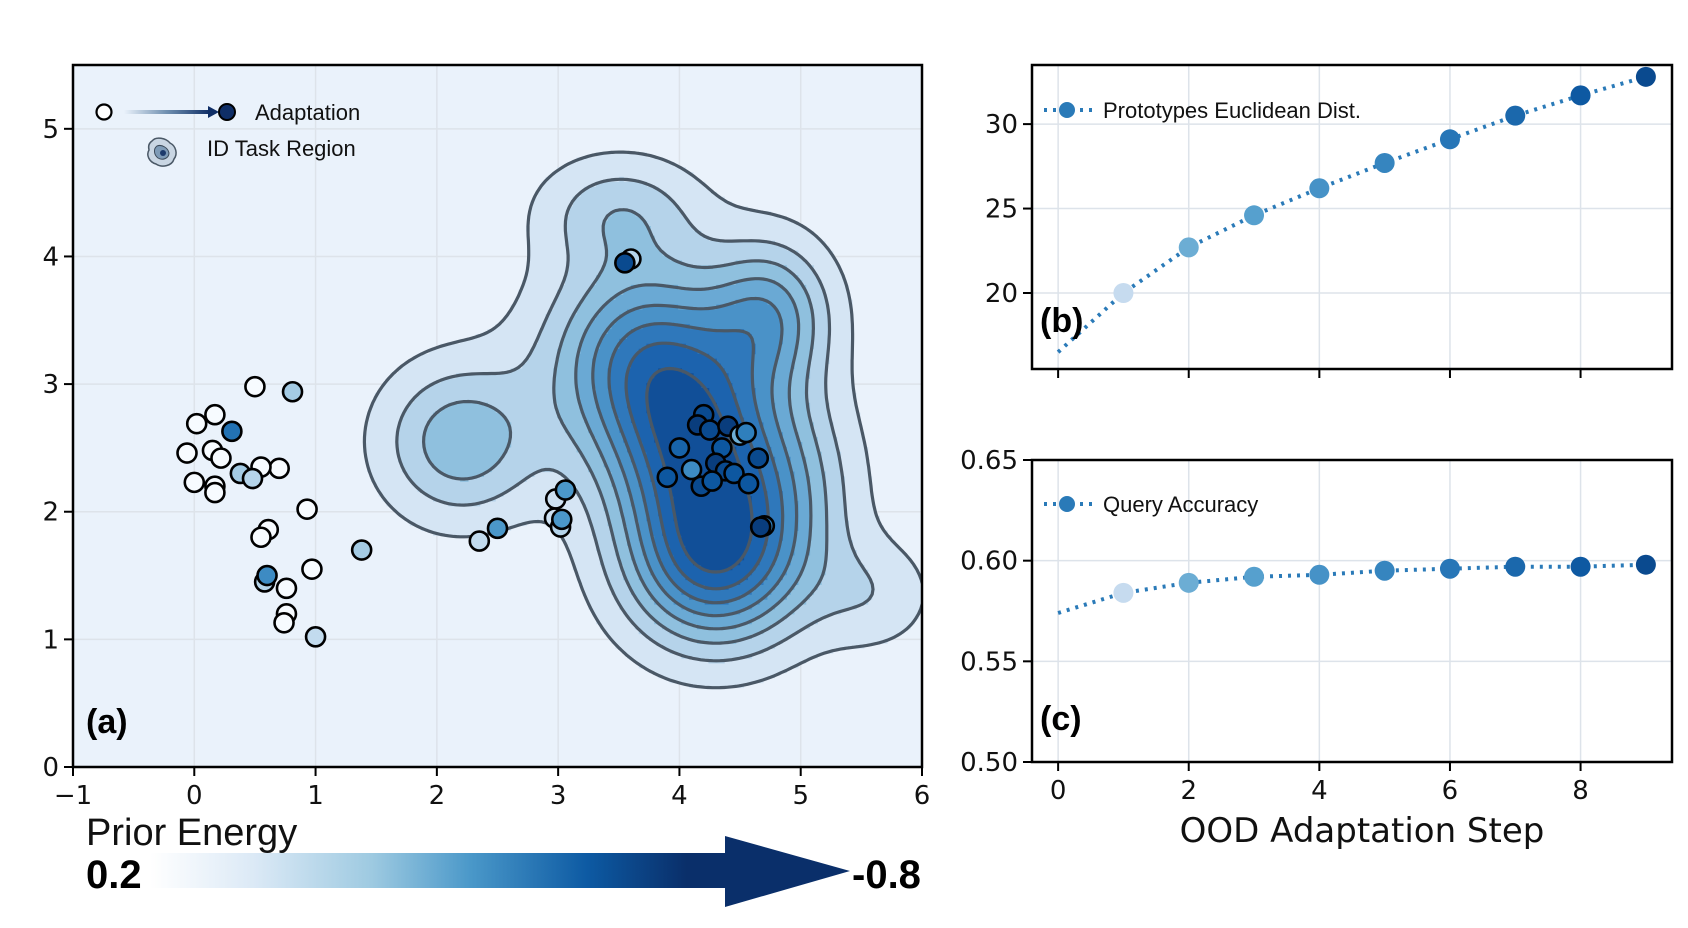  I want to click on y-tick-label: 0.65, so click(989, 461).